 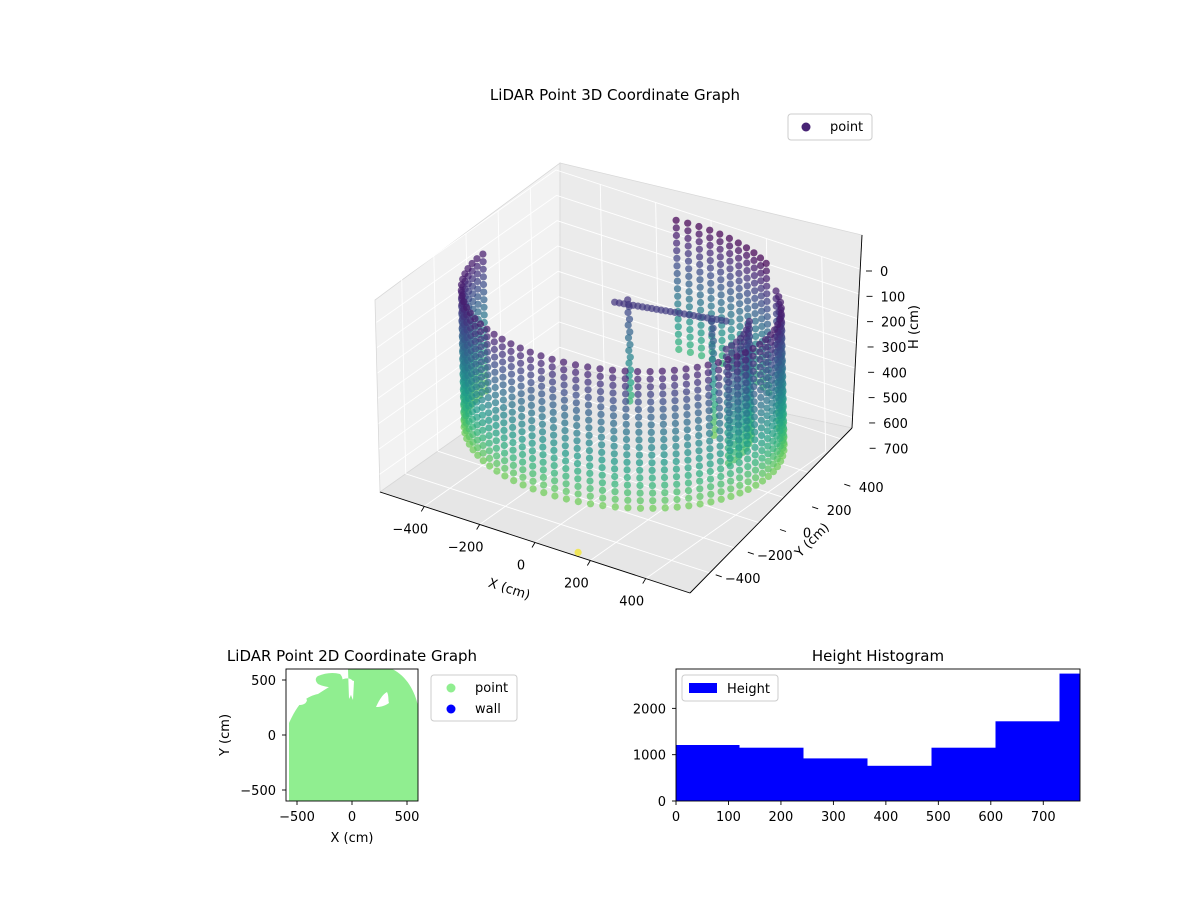 What do you see at coordinates (622, 386) in the screenshot?
I see `chart-3d-points` at bounding box center [622, 386].